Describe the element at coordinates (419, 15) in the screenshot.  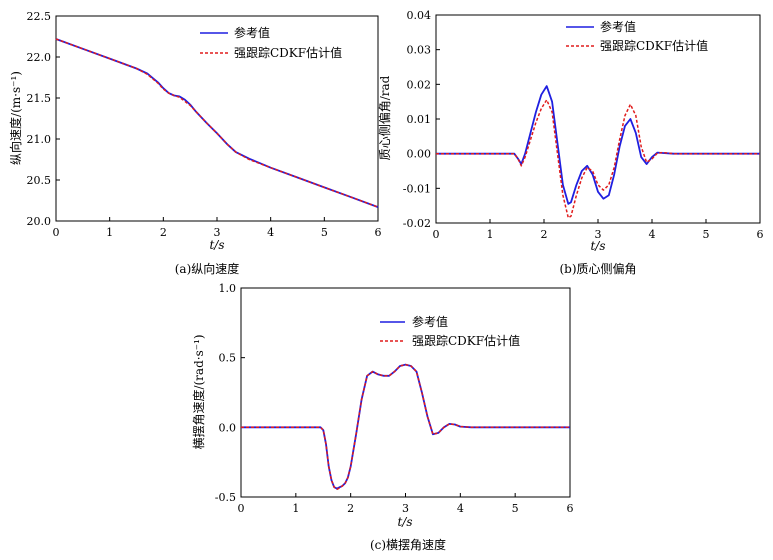
I see `y-tick-label: 0.04` at that location.